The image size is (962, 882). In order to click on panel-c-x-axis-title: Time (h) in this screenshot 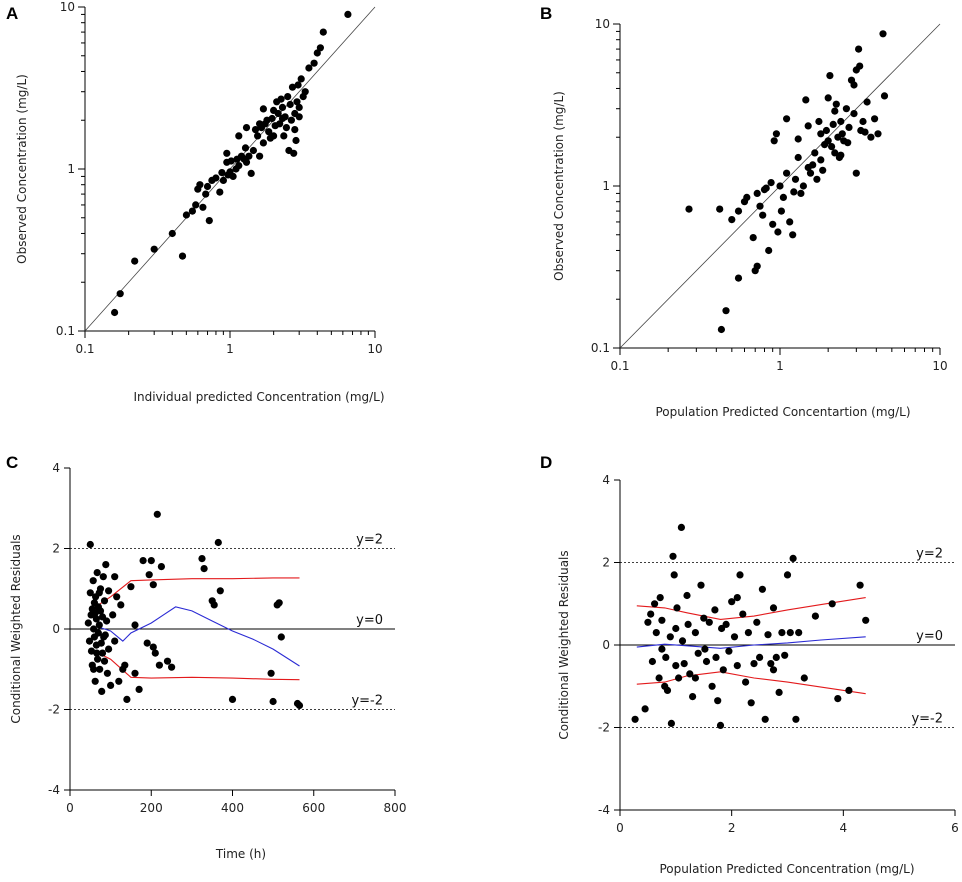, I will do `click(240, 854)`.